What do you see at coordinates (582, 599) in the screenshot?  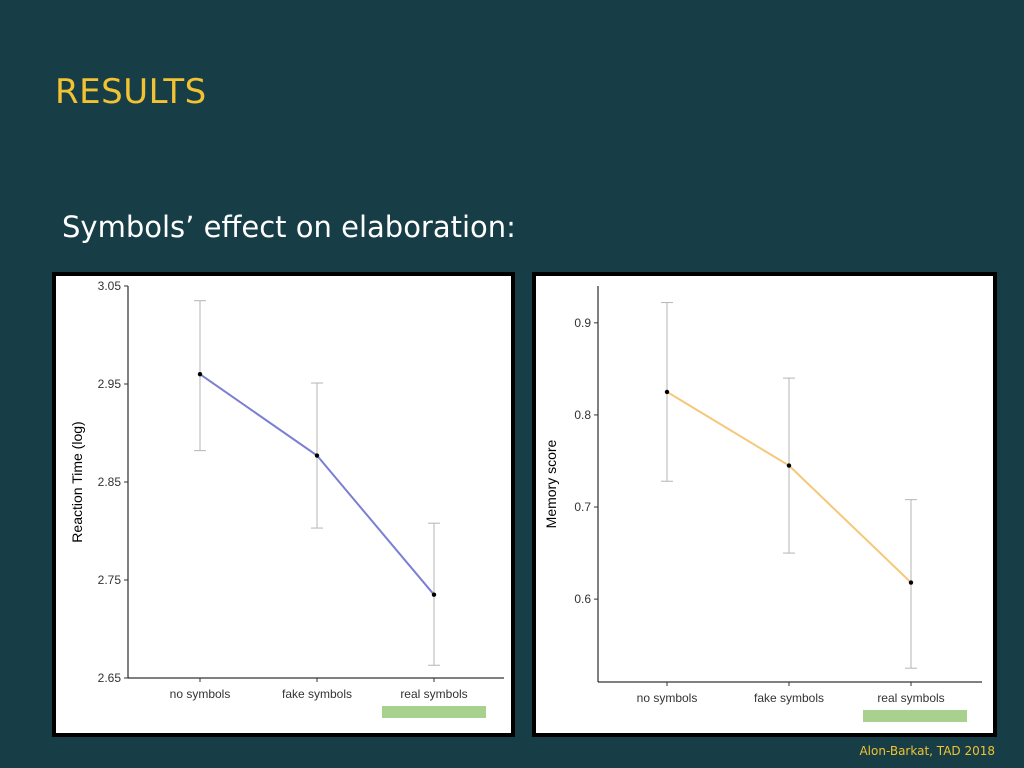 I see `y-tick-label: 0.6` at bounding box center [582, 599].